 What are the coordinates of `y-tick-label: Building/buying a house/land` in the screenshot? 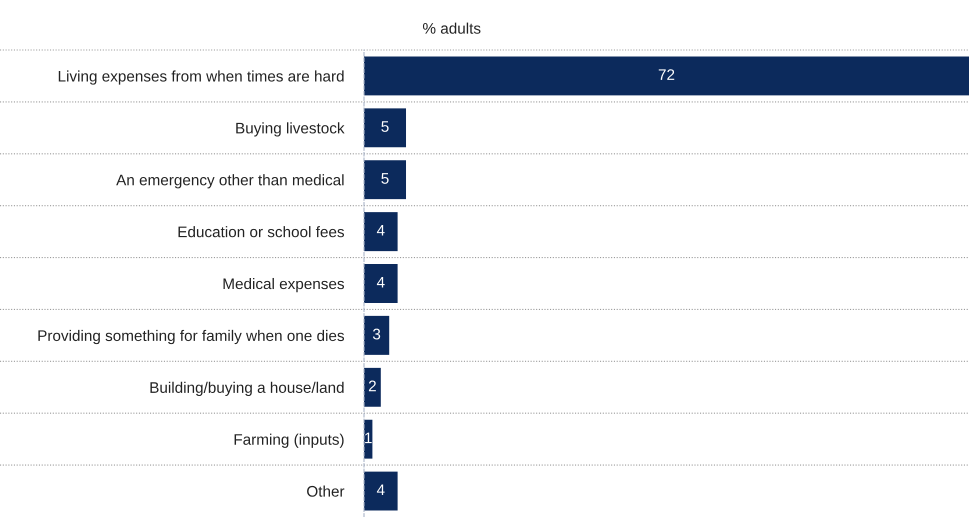 It's located at (247, 389).